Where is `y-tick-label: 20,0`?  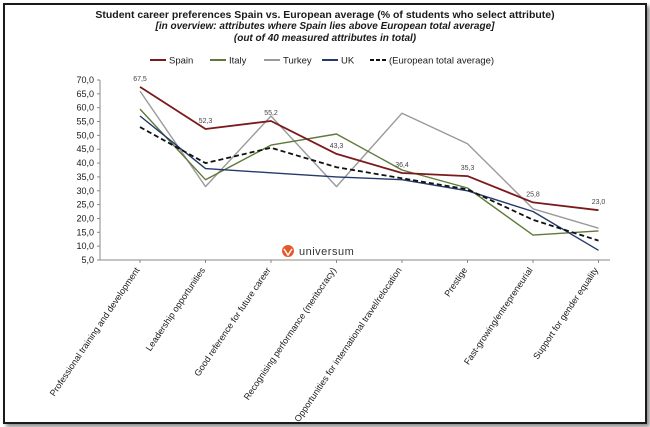 y-tick-label: 20,0 is located at coordinates (85, 218).